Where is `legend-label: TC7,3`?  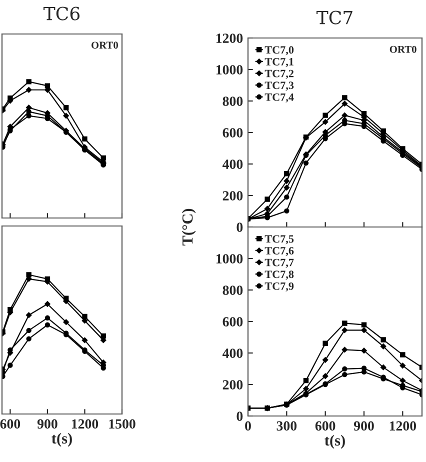 legend-label: TC7,3 is located at coordinates (279, 86).